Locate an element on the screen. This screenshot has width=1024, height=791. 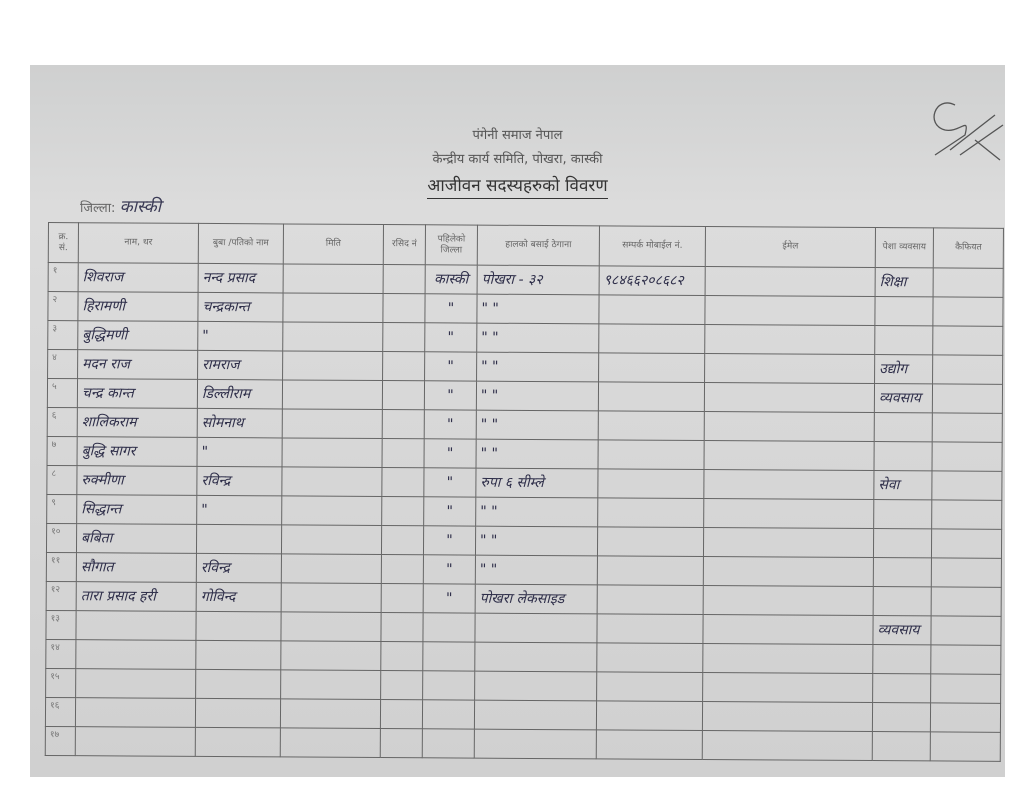
table-cell: २ is located at coordinates (63, 306).